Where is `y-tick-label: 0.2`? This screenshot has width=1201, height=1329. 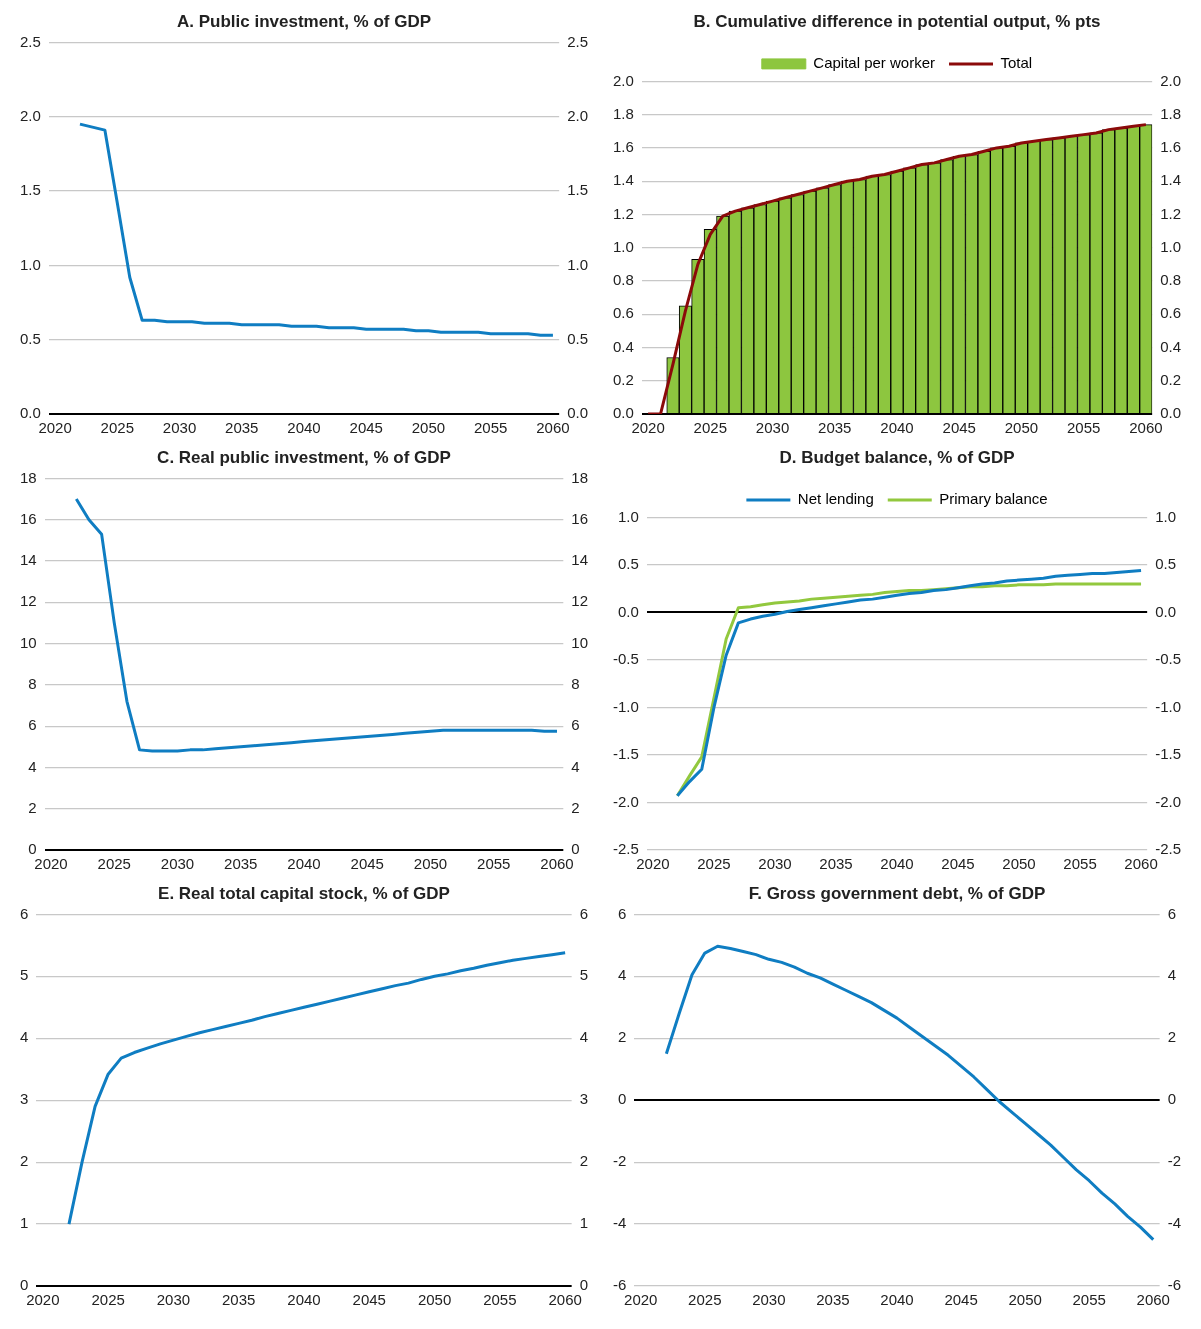 y-tick-label: 0.2 is located at coordinates (623, 379).